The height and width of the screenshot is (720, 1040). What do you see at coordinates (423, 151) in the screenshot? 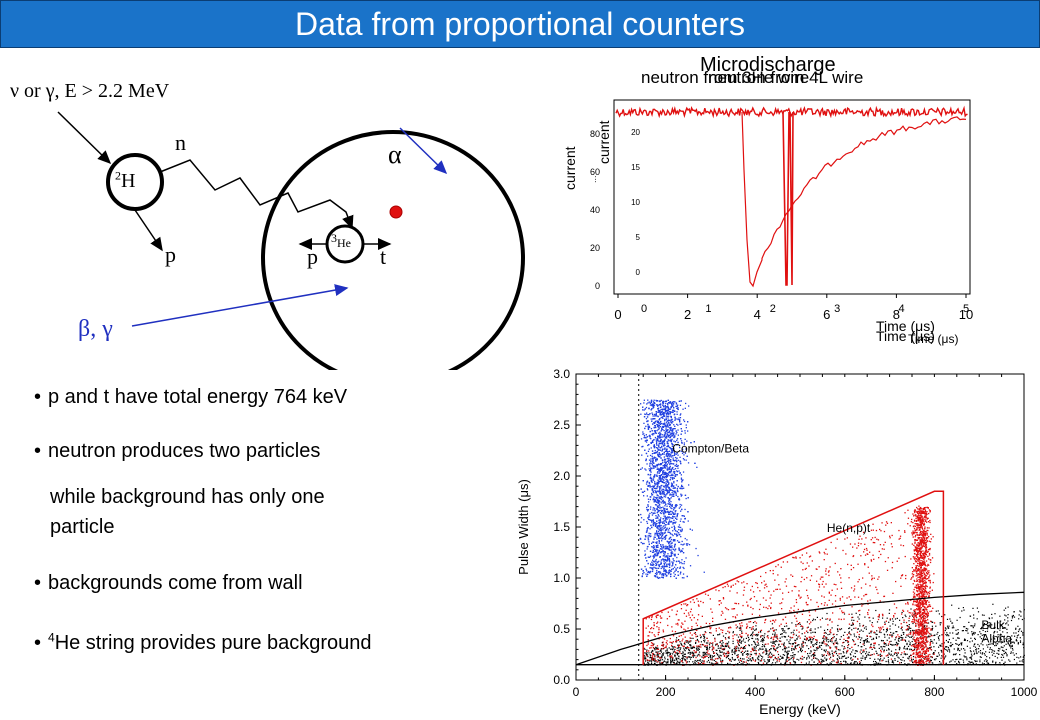
I see `alpha-arrow` at bounding box center [423, 151].